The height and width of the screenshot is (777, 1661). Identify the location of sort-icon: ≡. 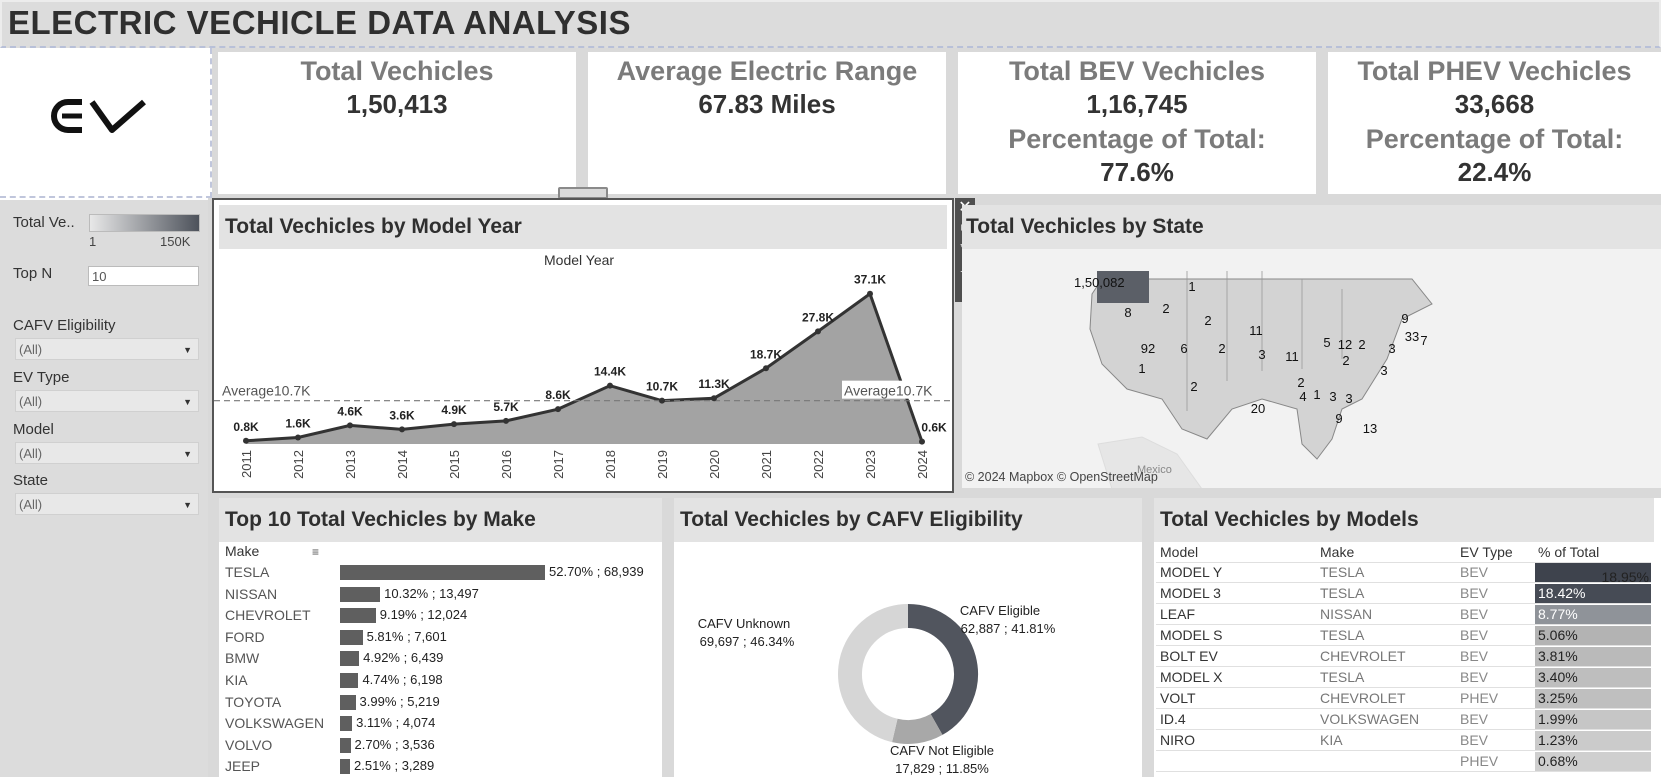
(316, 552).